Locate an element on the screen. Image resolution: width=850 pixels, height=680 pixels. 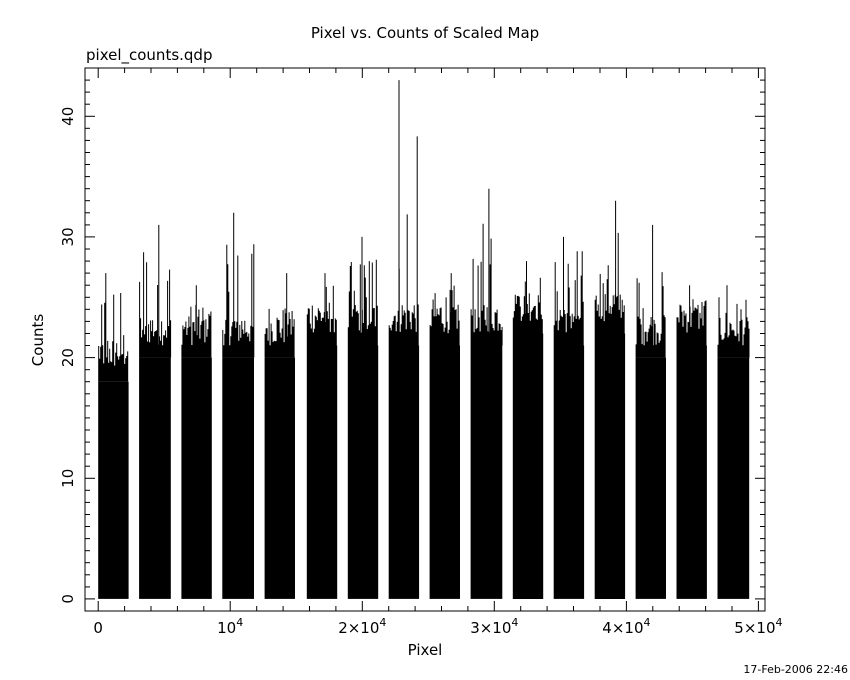
timestamp: 17-Feb-2006 22:46 is located at coordinates (795, 669).